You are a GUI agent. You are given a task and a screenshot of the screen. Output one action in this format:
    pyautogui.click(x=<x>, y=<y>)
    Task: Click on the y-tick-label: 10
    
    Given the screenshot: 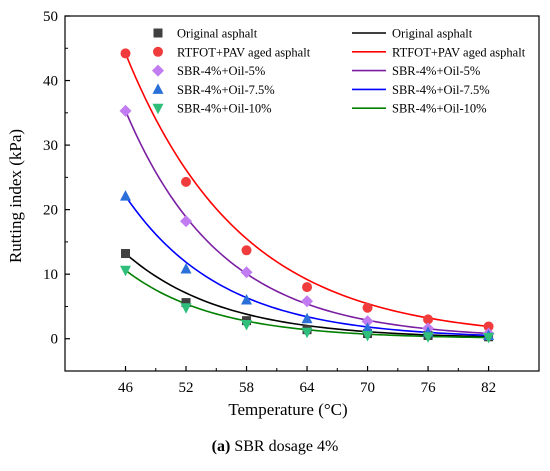 What is the action you would take?
    pyautogui.click(x=50, y=275)
    